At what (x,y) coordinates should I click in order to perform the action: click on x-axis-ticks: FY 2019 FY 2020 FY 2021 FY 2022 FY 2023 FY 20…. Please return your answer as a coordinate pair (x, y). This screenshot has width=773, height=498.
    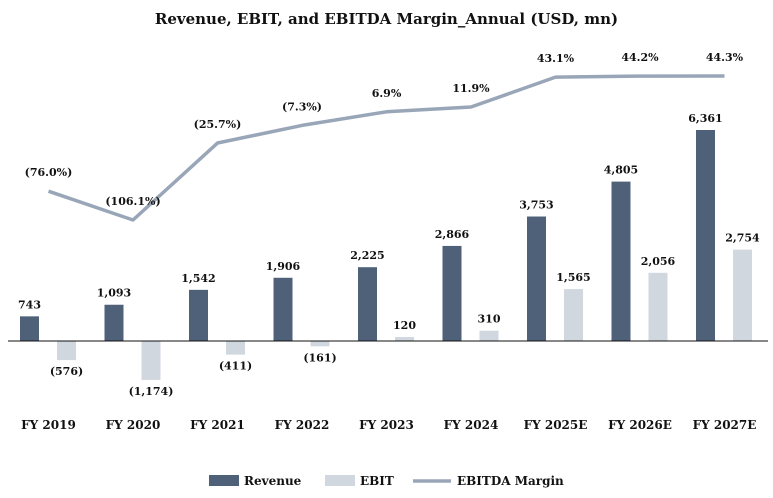
    Looking at the image, I should click on (388, 425).